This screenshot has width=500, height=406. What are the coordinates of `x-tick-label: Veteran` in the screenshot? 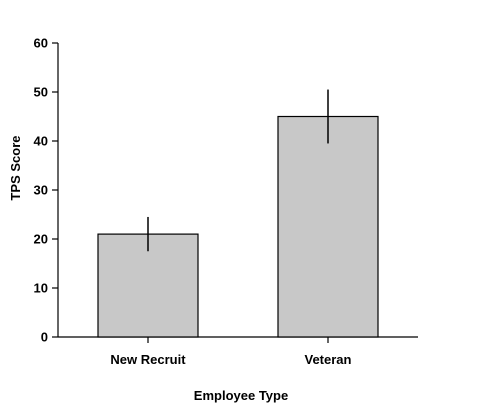 It's located at (328, 359).